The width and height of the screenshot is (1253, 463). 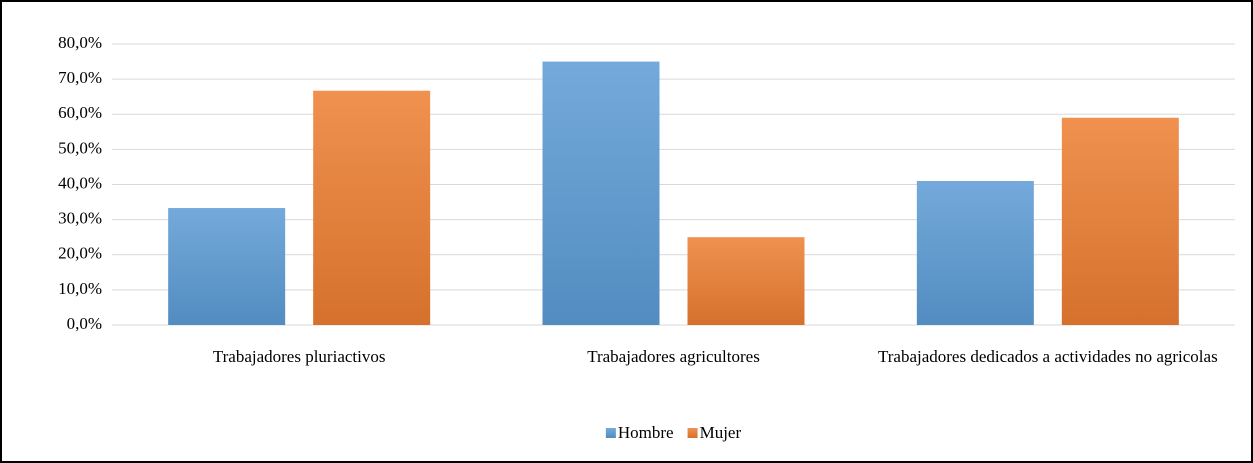 What do you see at coordinates (673, 356) in the screenshot?
I see `x-tick-label: Trabajadores agricultores` at bounding box center [673, 356].